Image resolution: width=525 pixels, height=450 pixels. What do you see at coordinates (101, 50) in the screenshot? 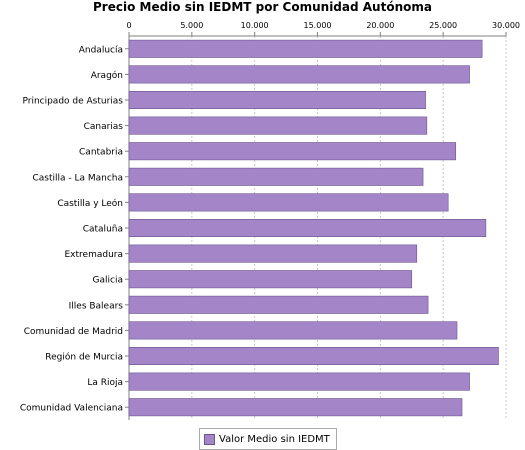
I see `category-label: Andalucía` at bounding box center [101, 50].